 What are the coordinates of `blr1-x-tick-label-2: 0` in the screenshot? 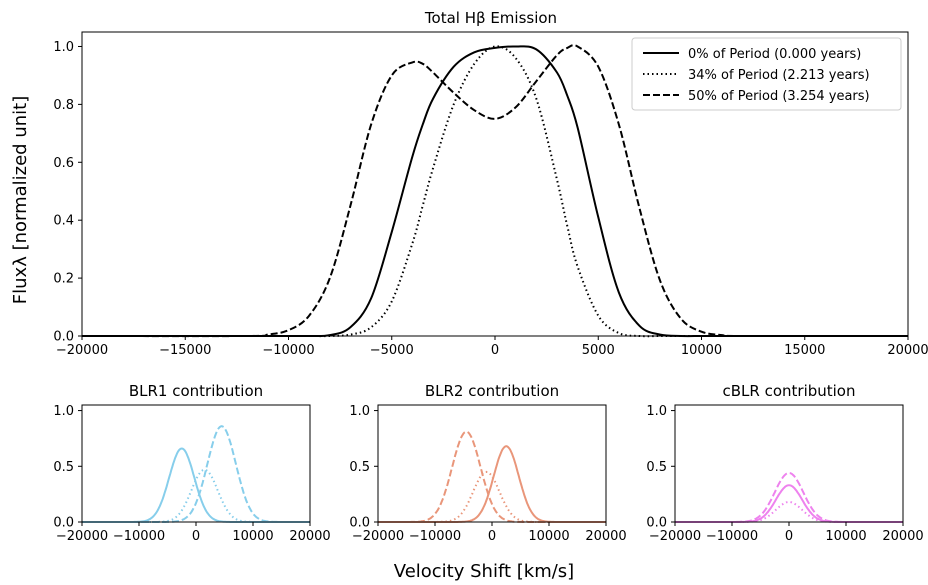 It's located at (196, 536).